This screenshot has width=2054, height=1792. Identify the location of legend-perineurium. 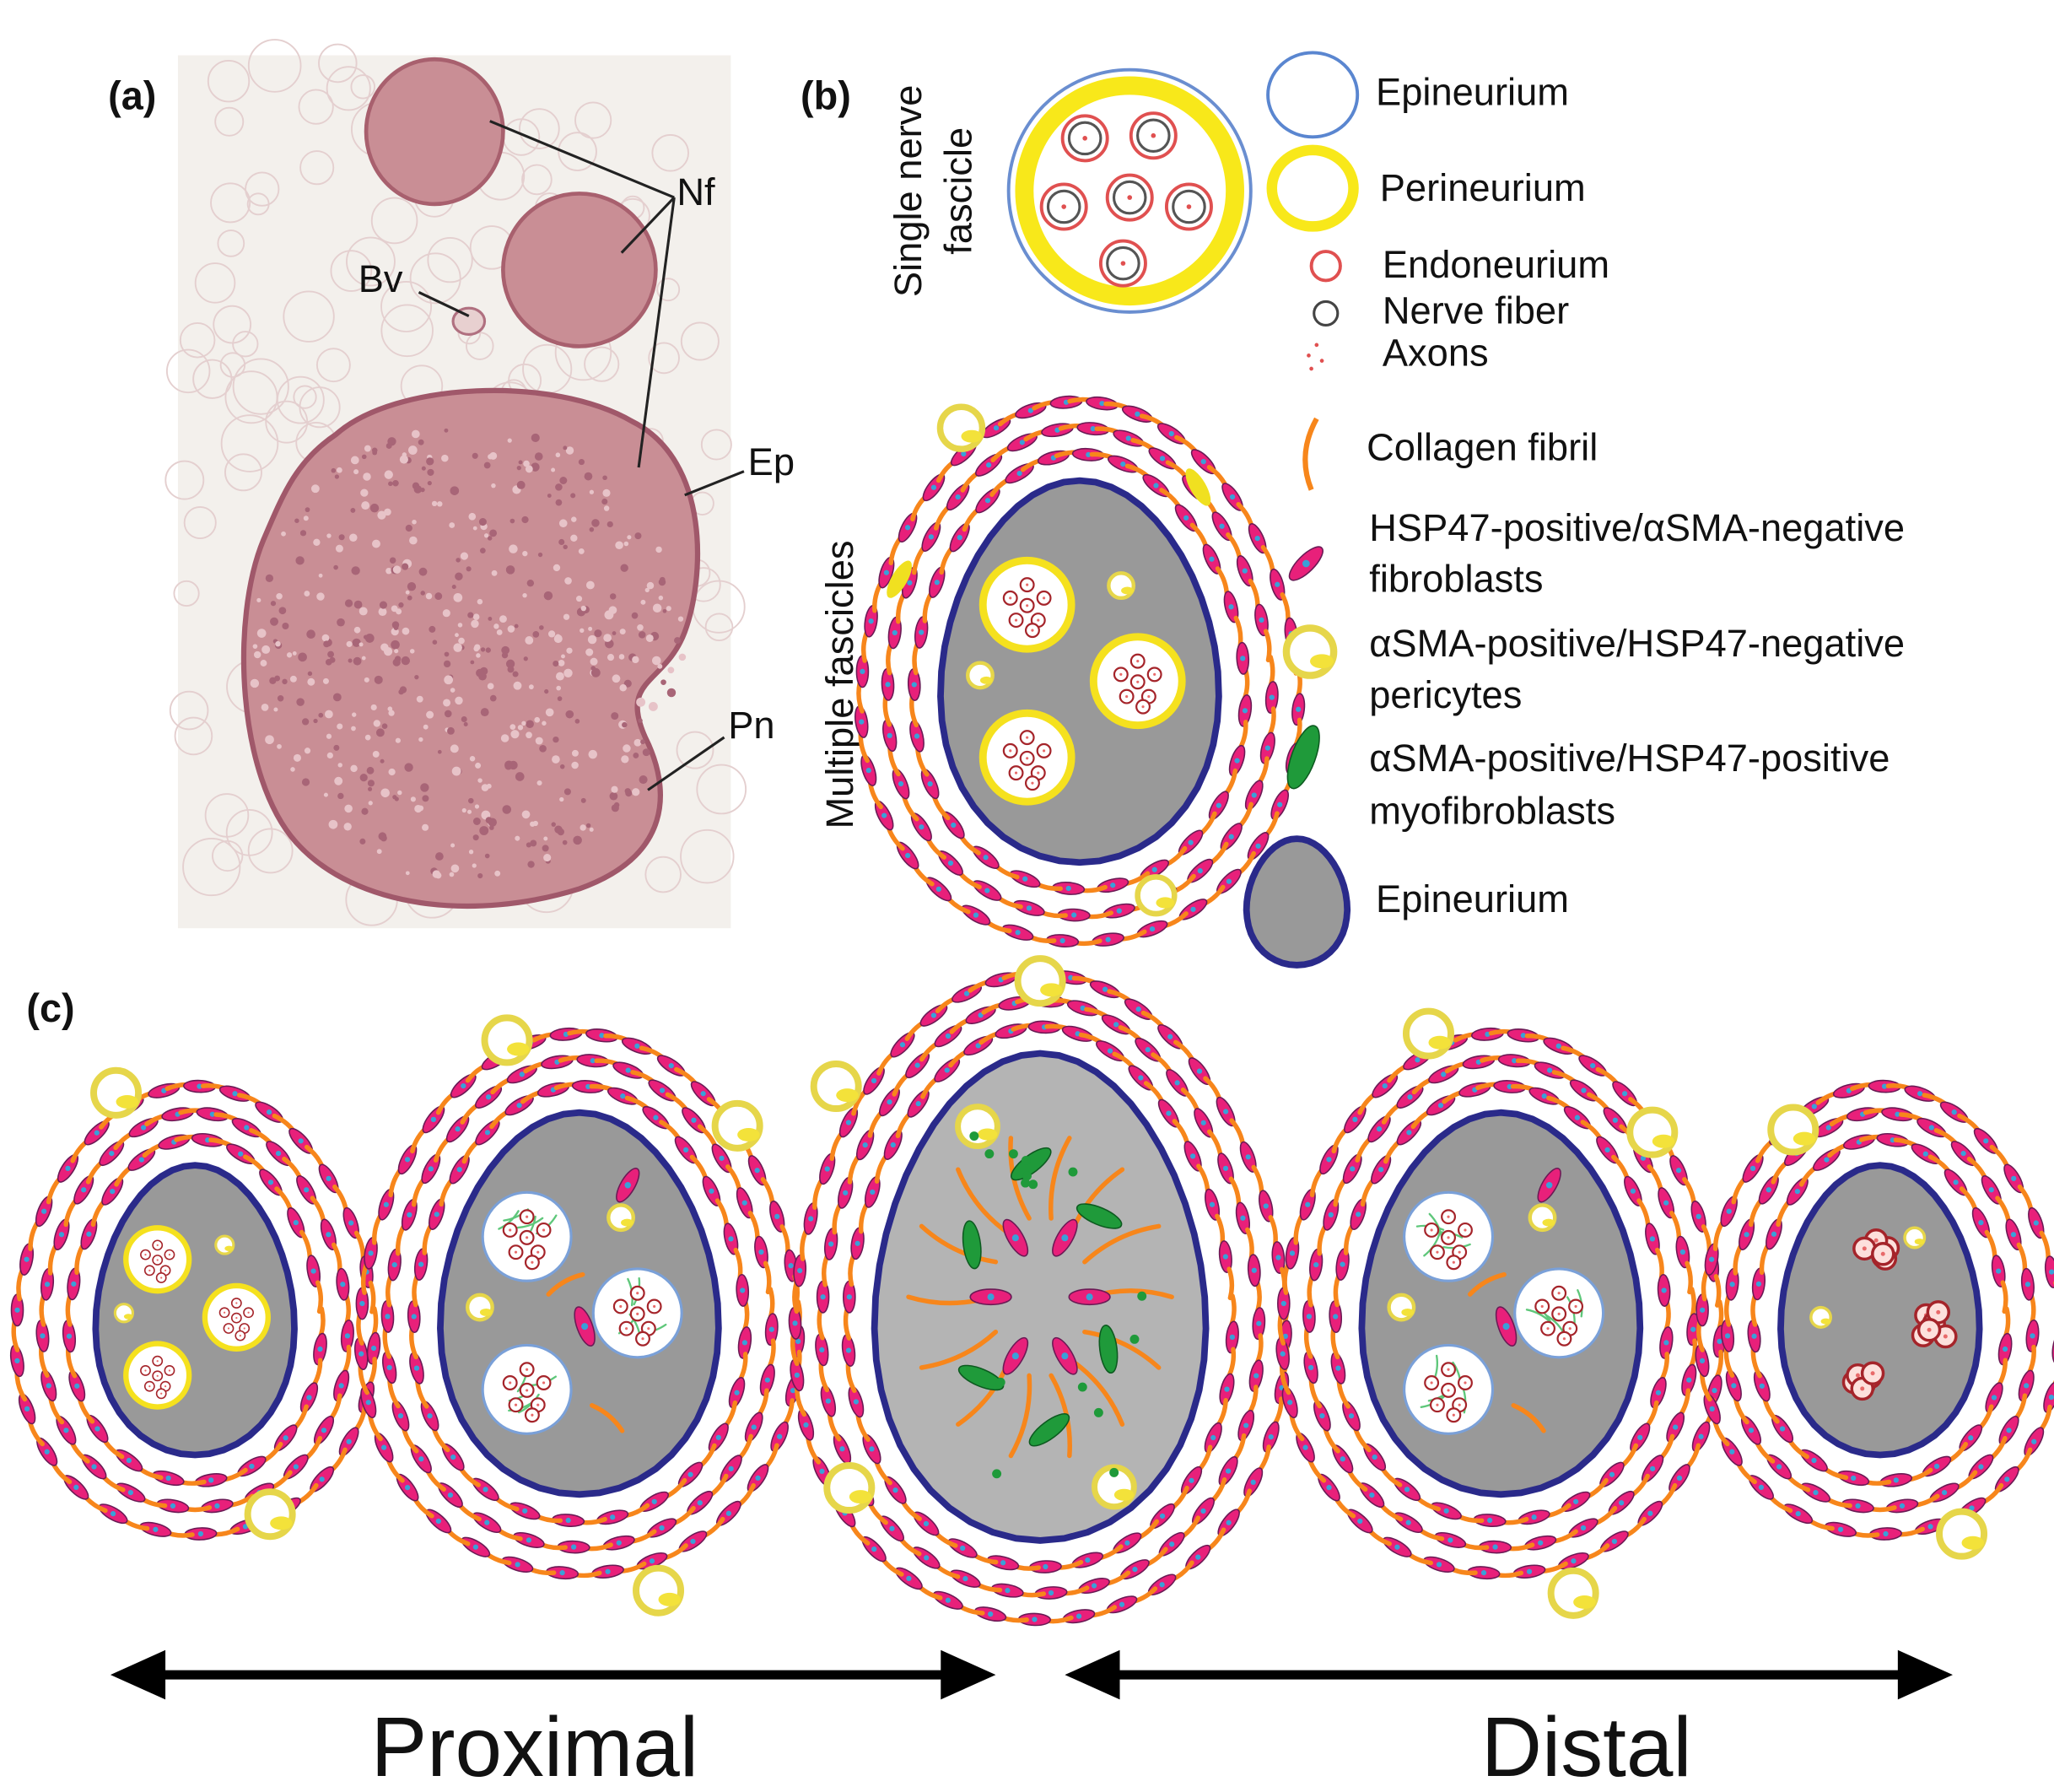
(1313, 188).